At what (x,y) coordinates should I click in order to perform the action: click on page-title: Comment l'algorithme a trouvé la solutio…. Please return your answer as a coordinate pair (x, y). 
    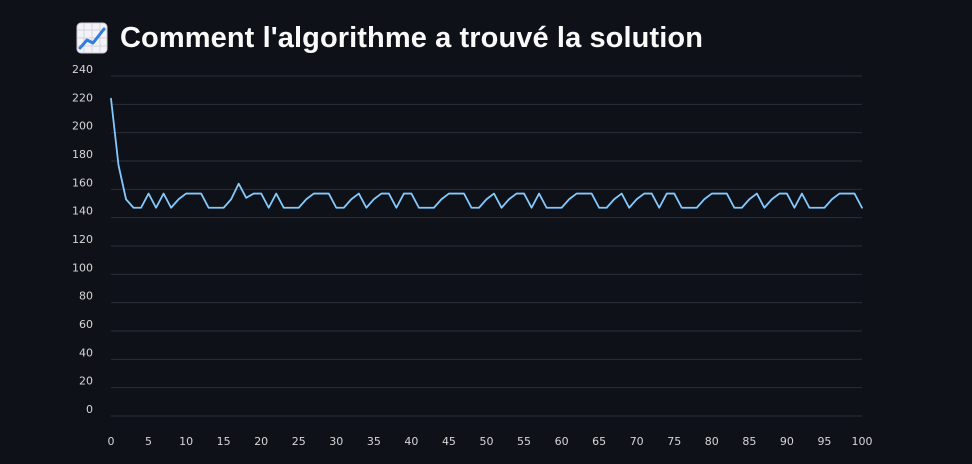
    Looking at the image, I should click on (412, 37).